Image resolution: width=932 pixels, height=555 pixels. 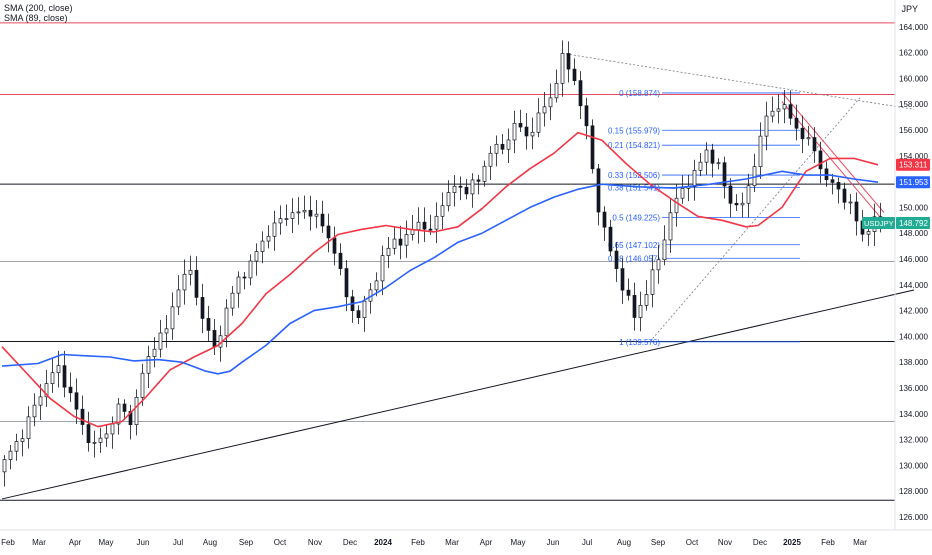 I want to click on price-tick-label: 140.000, so click(x=913, y=336).